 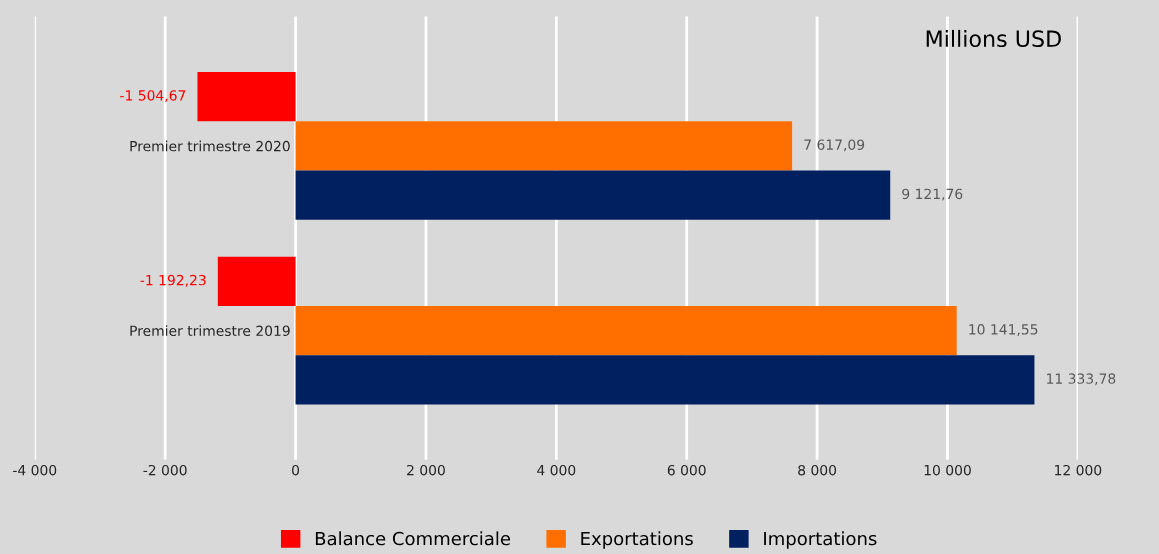 What do you see at coordinates (153, 96) in the screenshot?
I see `data-label: -1 504,67` at bounding box center [153, 96].